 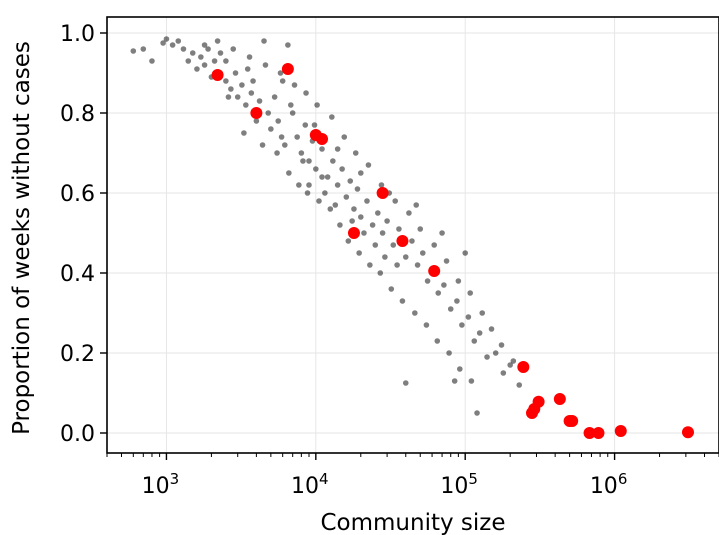 I want to click on x-tick-label: 10⁵, so click(x=459, y=484).